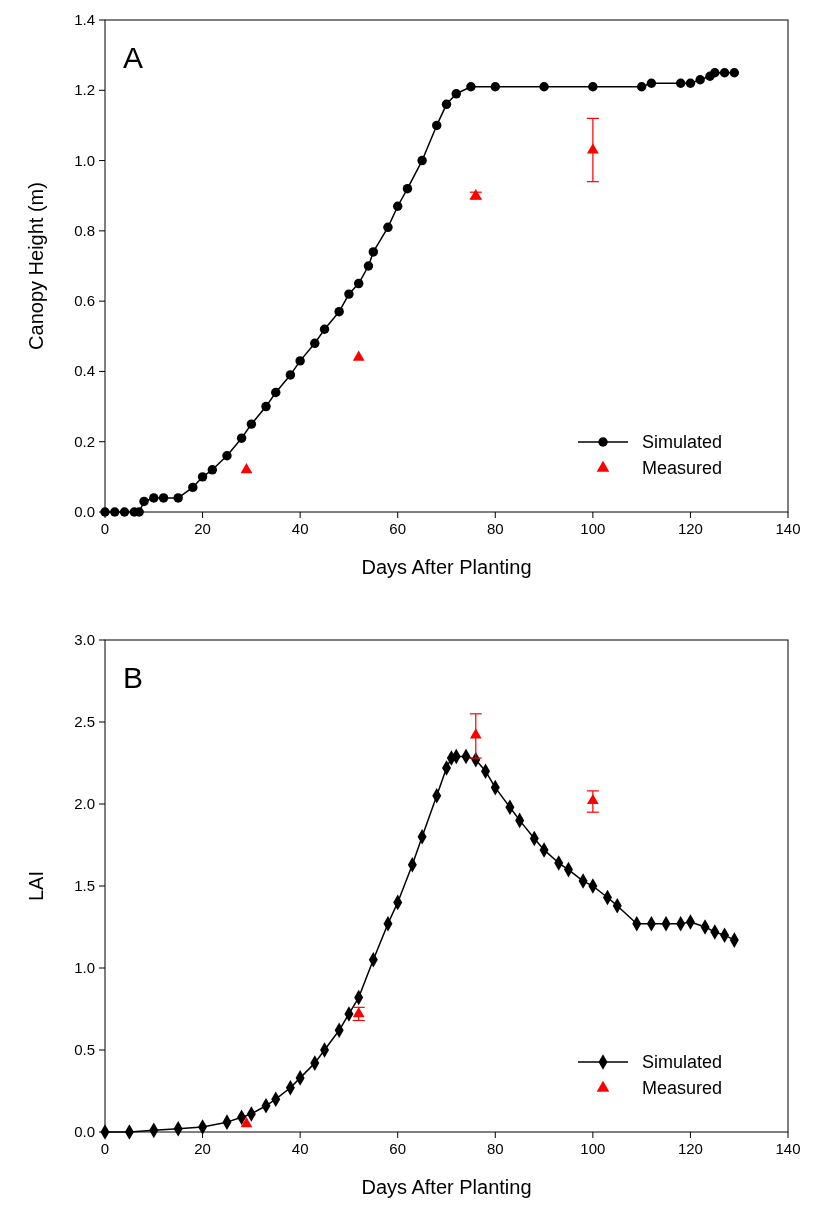  Describe the element at coordinates (84, 803) in the screenshot. I see `y-tick-label: 2.0` at that location.